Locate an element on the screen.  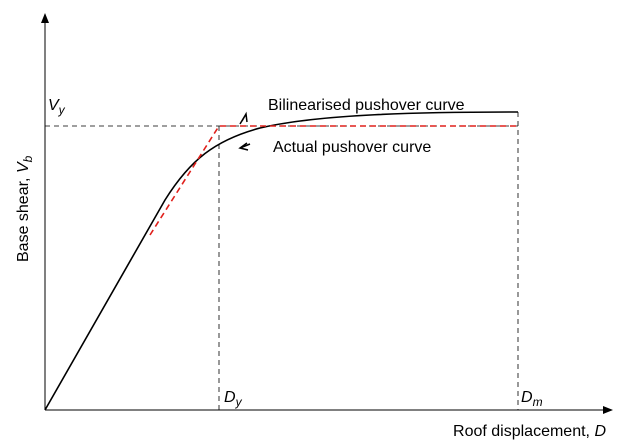
x-axis-label: Roof displacement, D is located at coordinates (529, 431).